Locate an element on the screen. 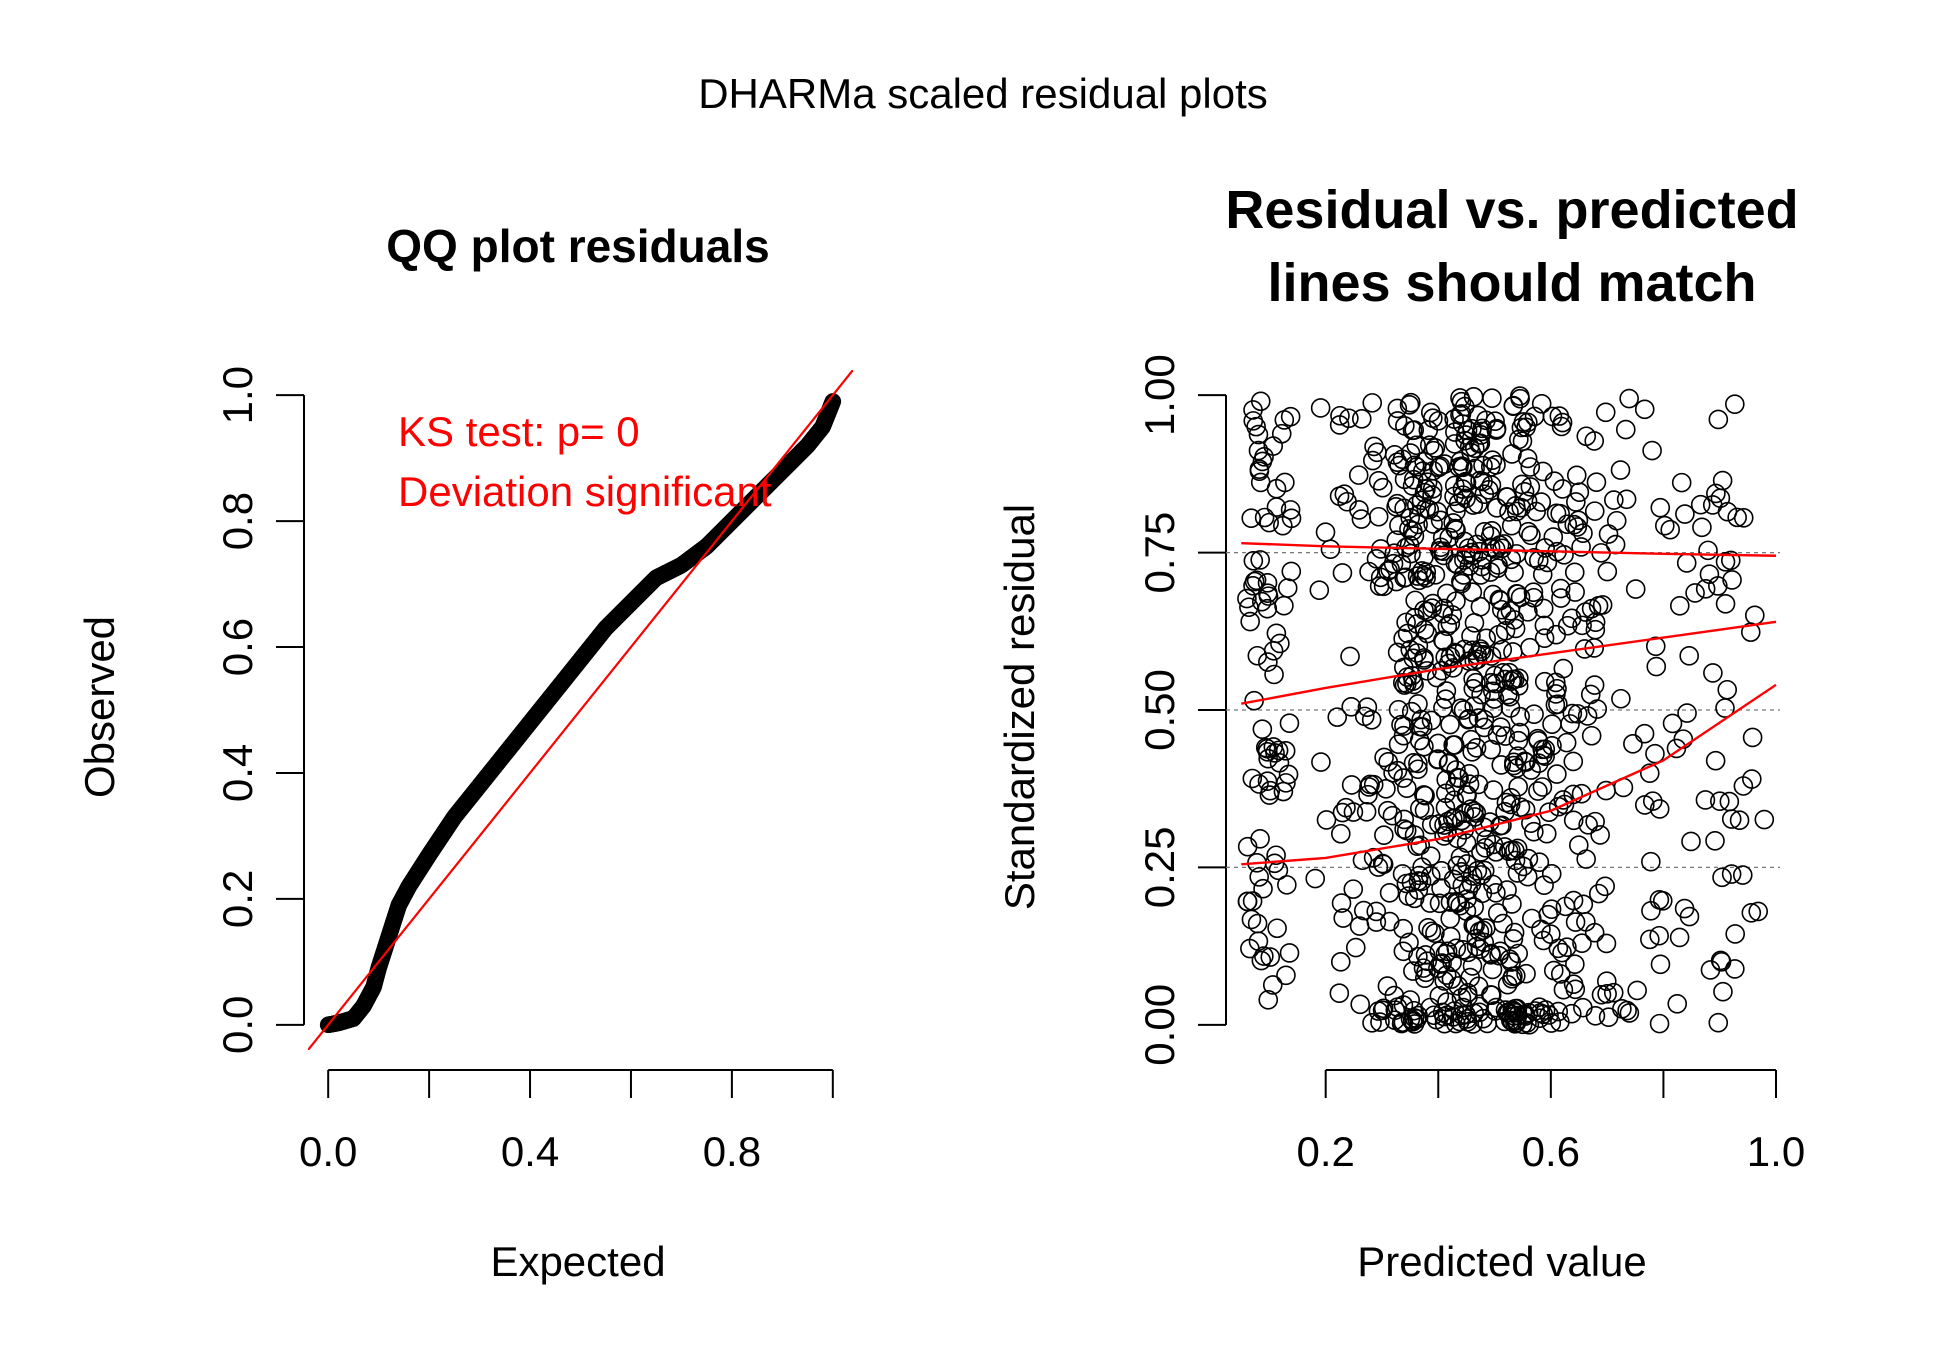 The image size is (1948, 1350). qq-y-tick-label: 0.0 is located at coordinates (237, 1025).